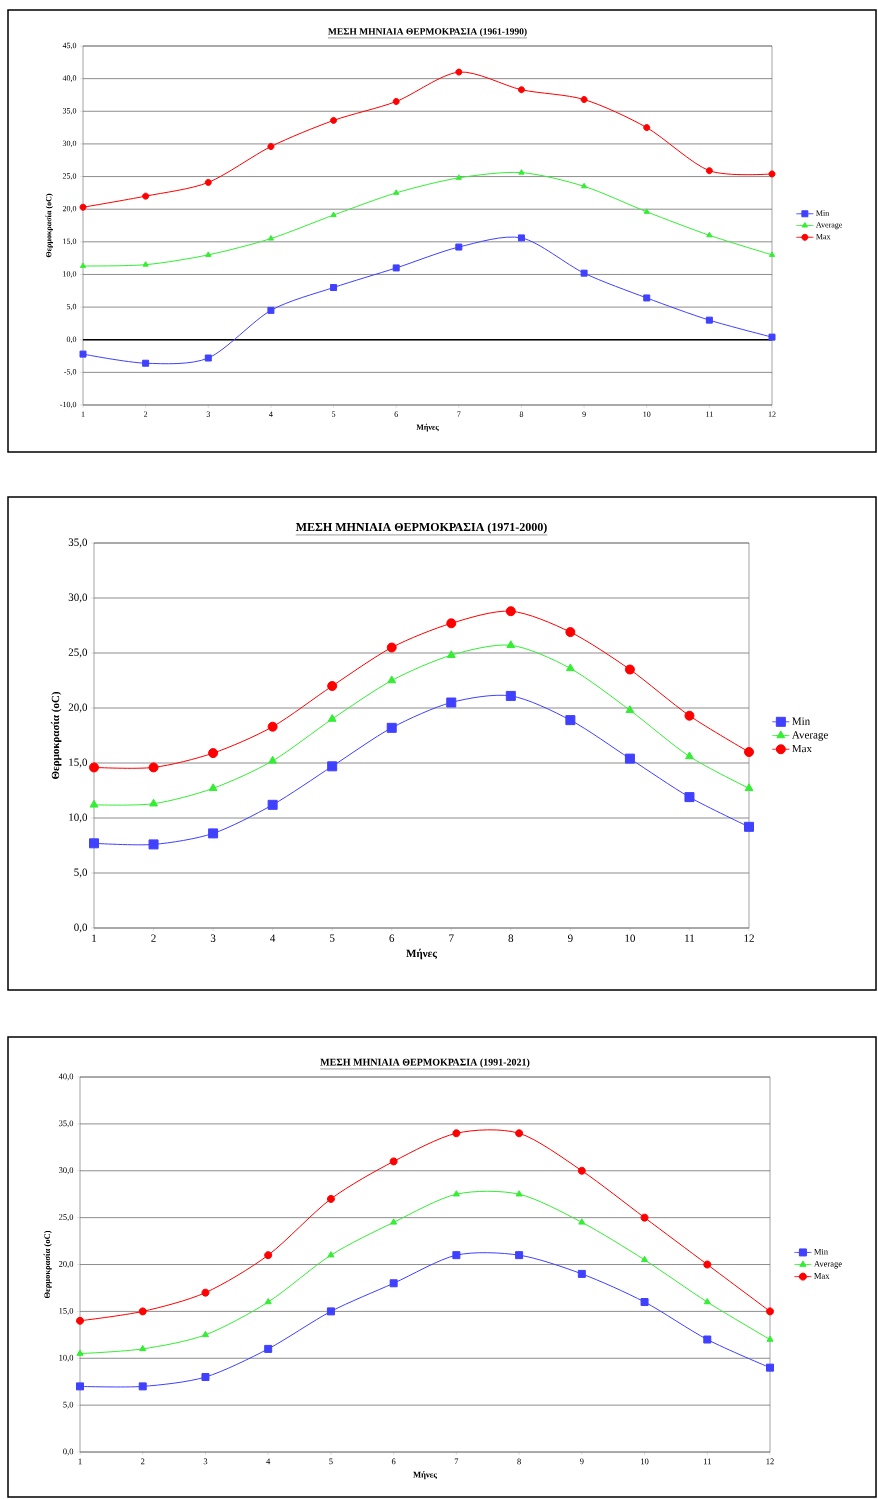 This screenshot has width=878, height=1499. I want to click on y-tick-label: 20,0, so click(69, 209).